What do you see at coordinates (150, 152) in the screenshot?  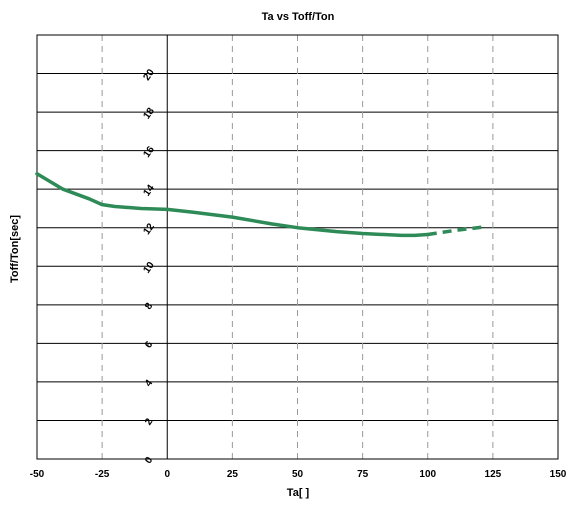 I see `y-tick-label: 16` at bounding box center [150, 152].